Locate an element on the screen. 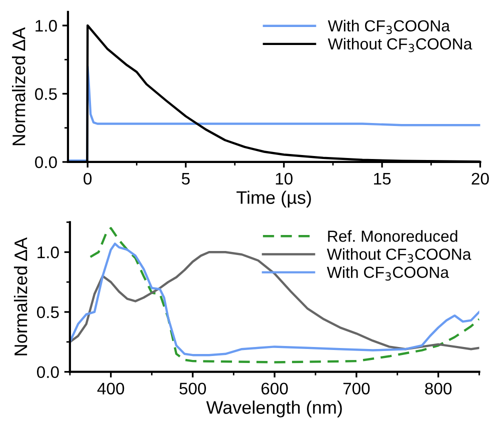 The width and height of the screenshot is (489, 424). x-tick-label: 15 is located at coordinates (382, 178).